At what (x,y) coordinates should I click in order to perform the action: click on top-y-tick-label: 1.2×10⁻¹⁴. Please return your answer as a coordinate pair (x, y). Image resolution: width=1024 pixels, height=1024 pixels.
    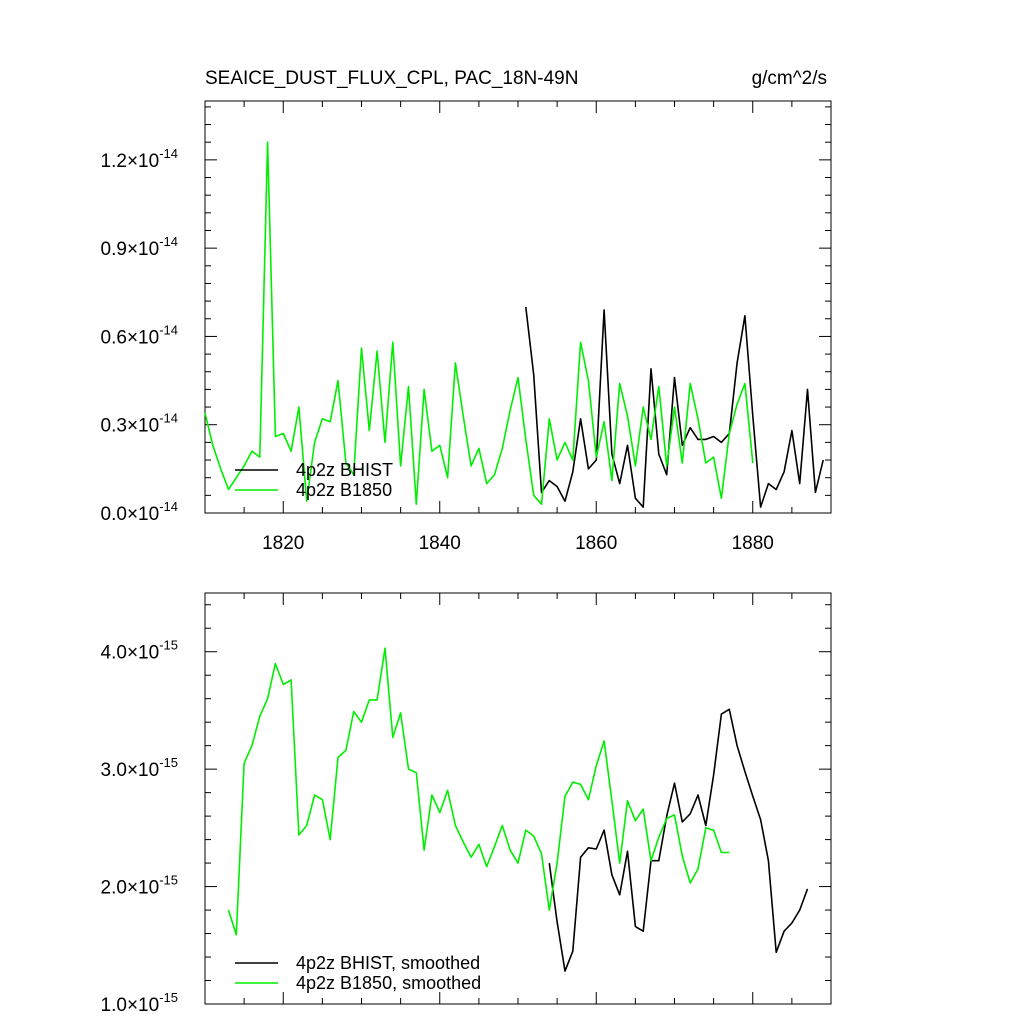
    Looking at the image, I should click on (139, 159).